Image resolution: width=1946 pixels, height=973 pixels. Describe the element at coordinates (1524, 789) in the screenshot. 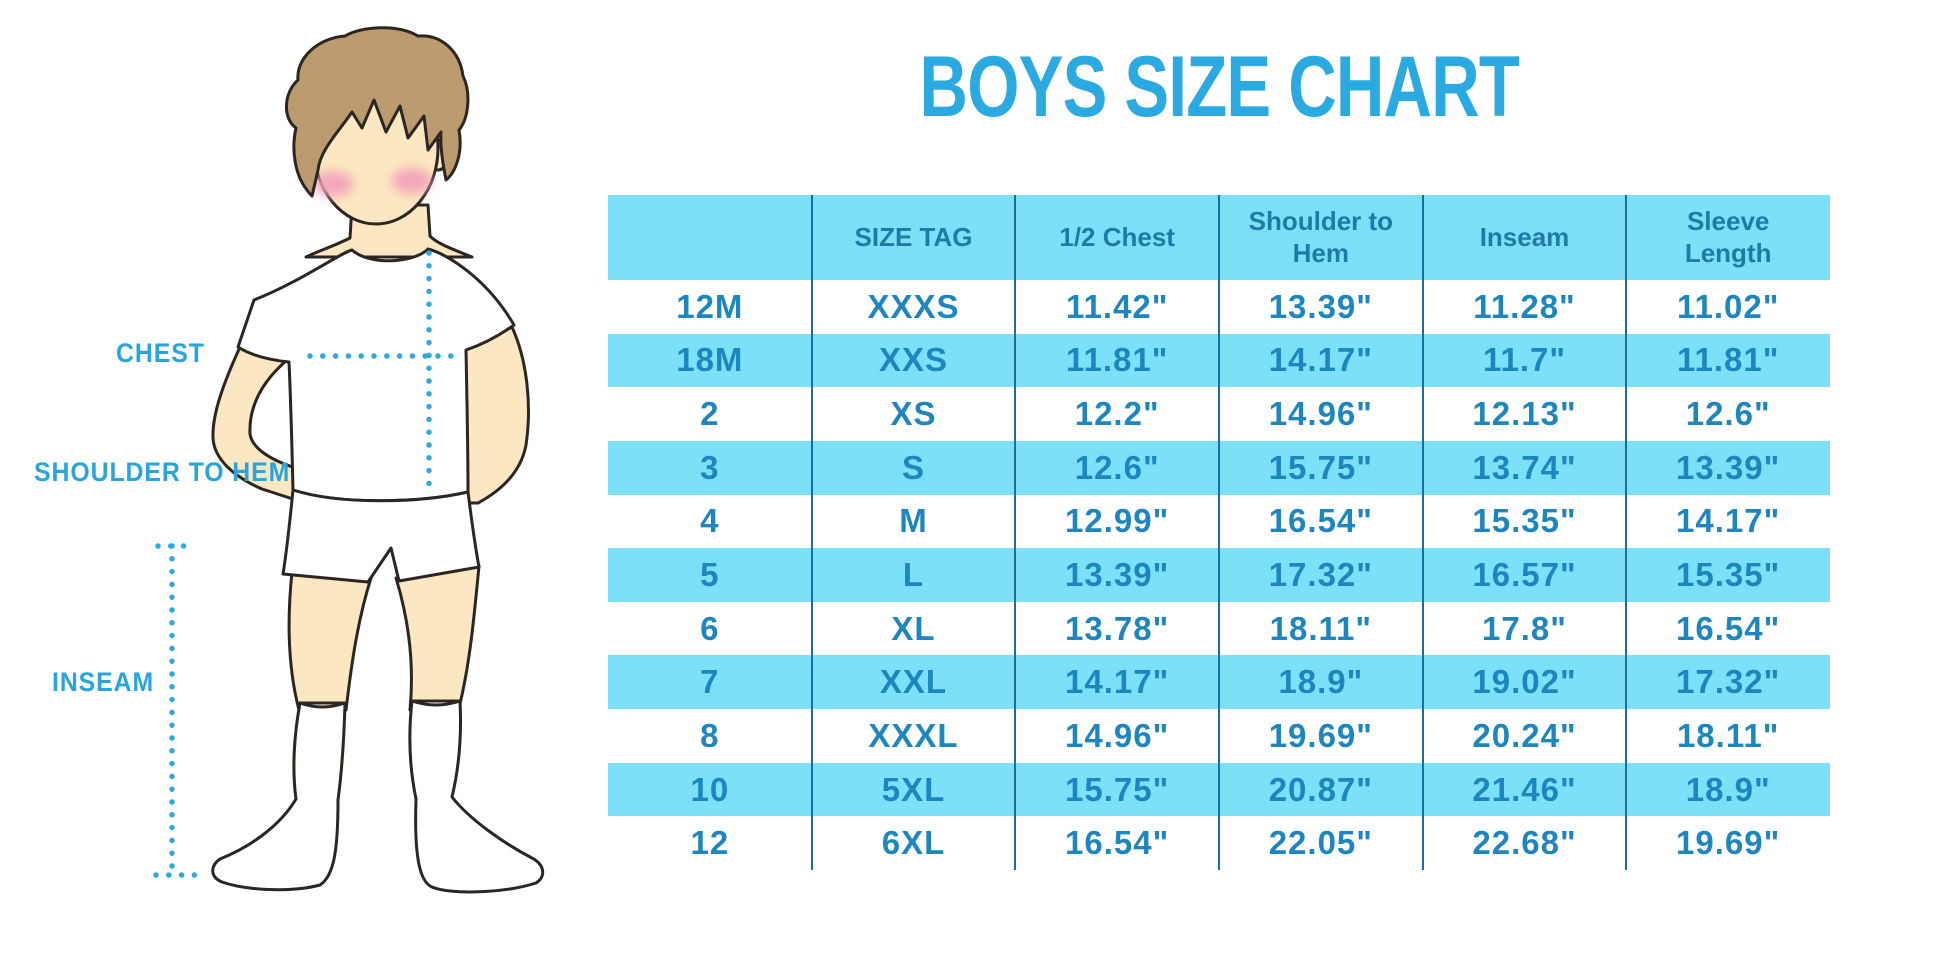

I see `table-cell: 21.46"` at that location.